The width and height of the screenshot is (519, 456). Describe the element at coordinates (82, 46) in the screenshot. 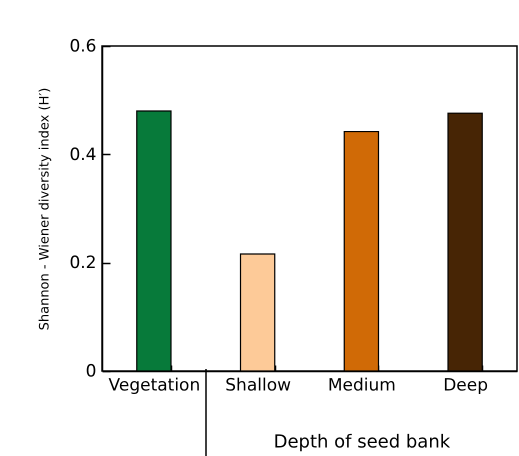

I see `y-tick-label: 0.6` at that location.